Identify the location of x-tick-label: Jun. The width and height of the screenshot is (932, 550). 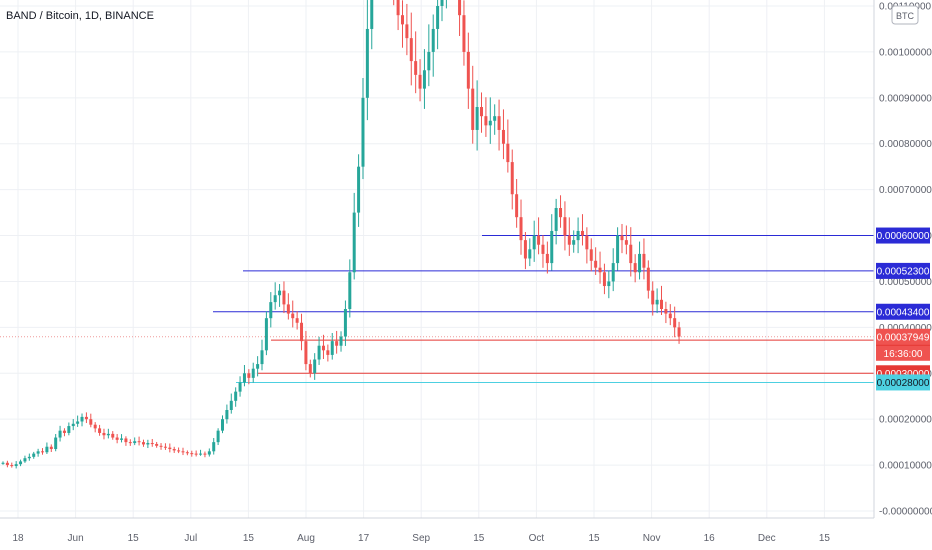
(76, 538).